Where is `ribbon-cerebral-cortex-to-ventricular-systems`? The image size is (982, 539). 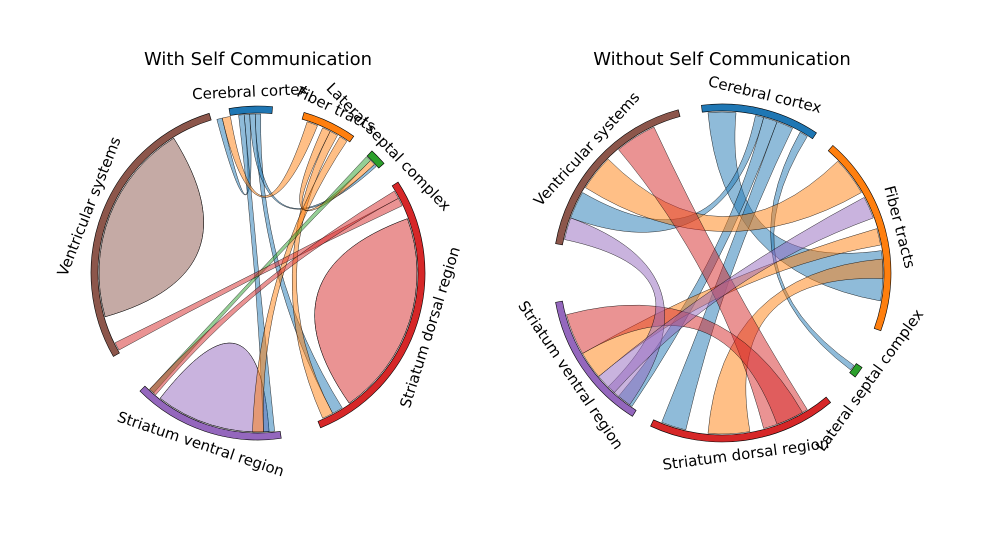 ribbon-cerebral-cortex-to-ventricular-systems is located at coordinates (667, 174).